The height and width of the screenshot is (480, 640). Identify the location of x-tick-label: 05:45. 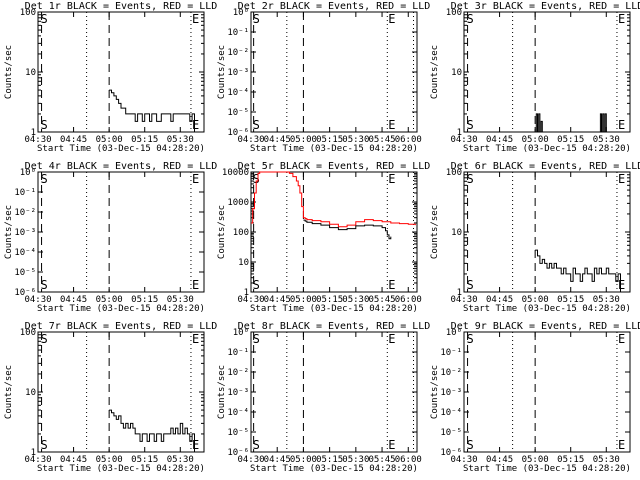
(382, 300).